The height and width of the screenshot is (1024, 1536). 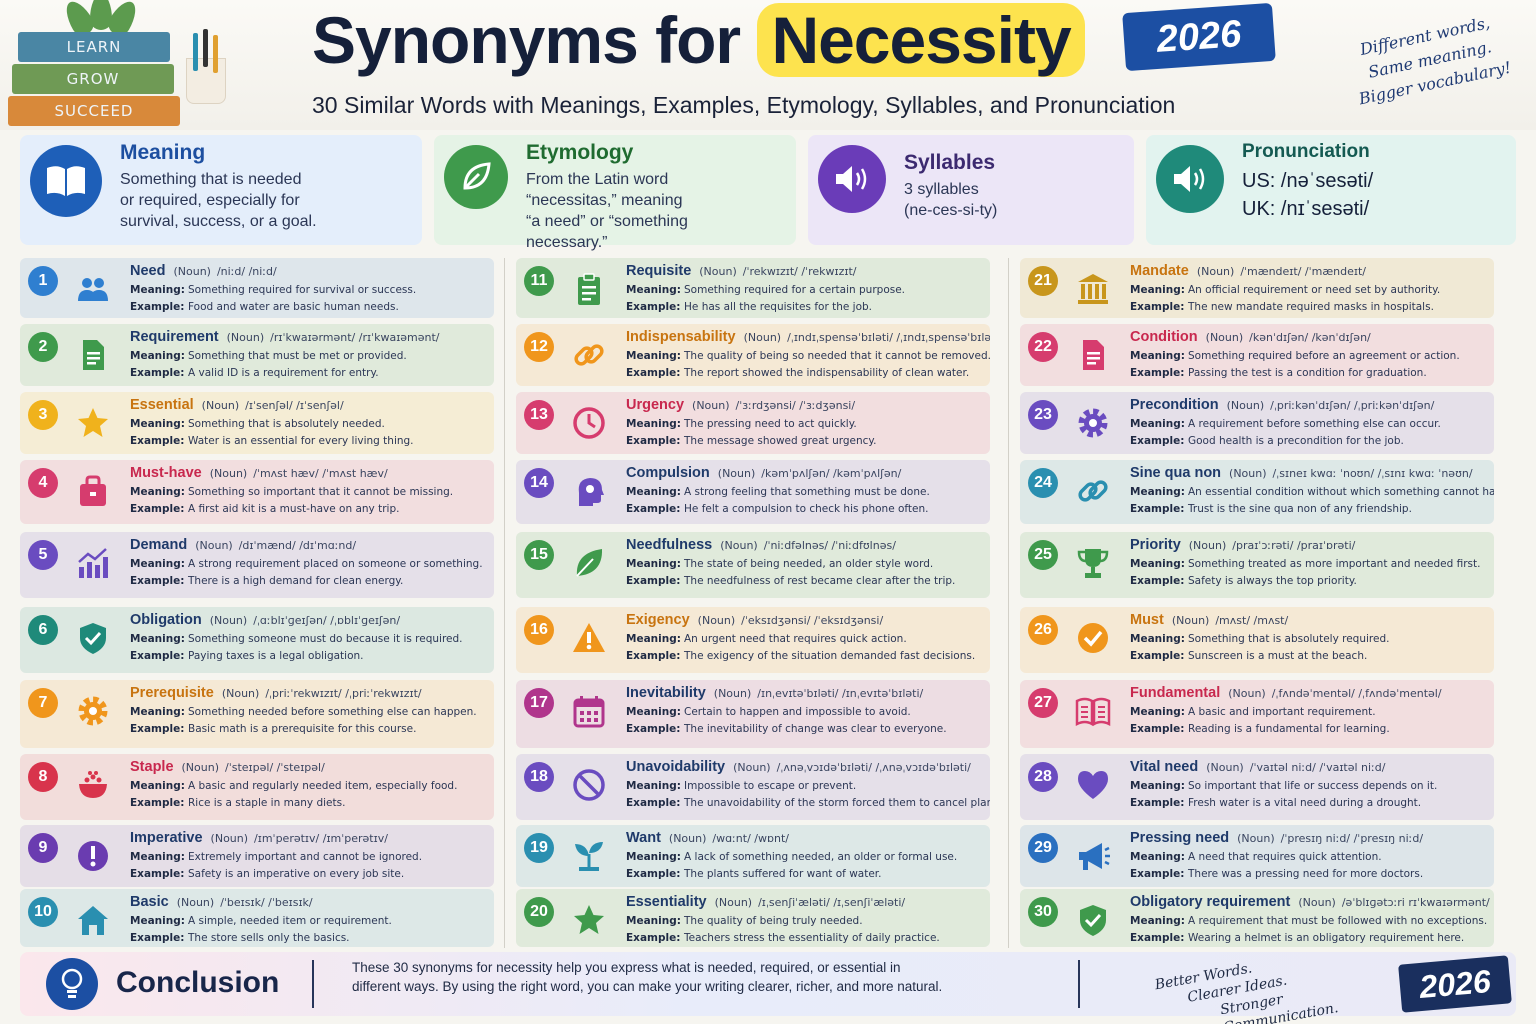 What do you see at coordinates (93, 711) in the screenshot?
I see `gear-icon` at bounding box center [93, 711].